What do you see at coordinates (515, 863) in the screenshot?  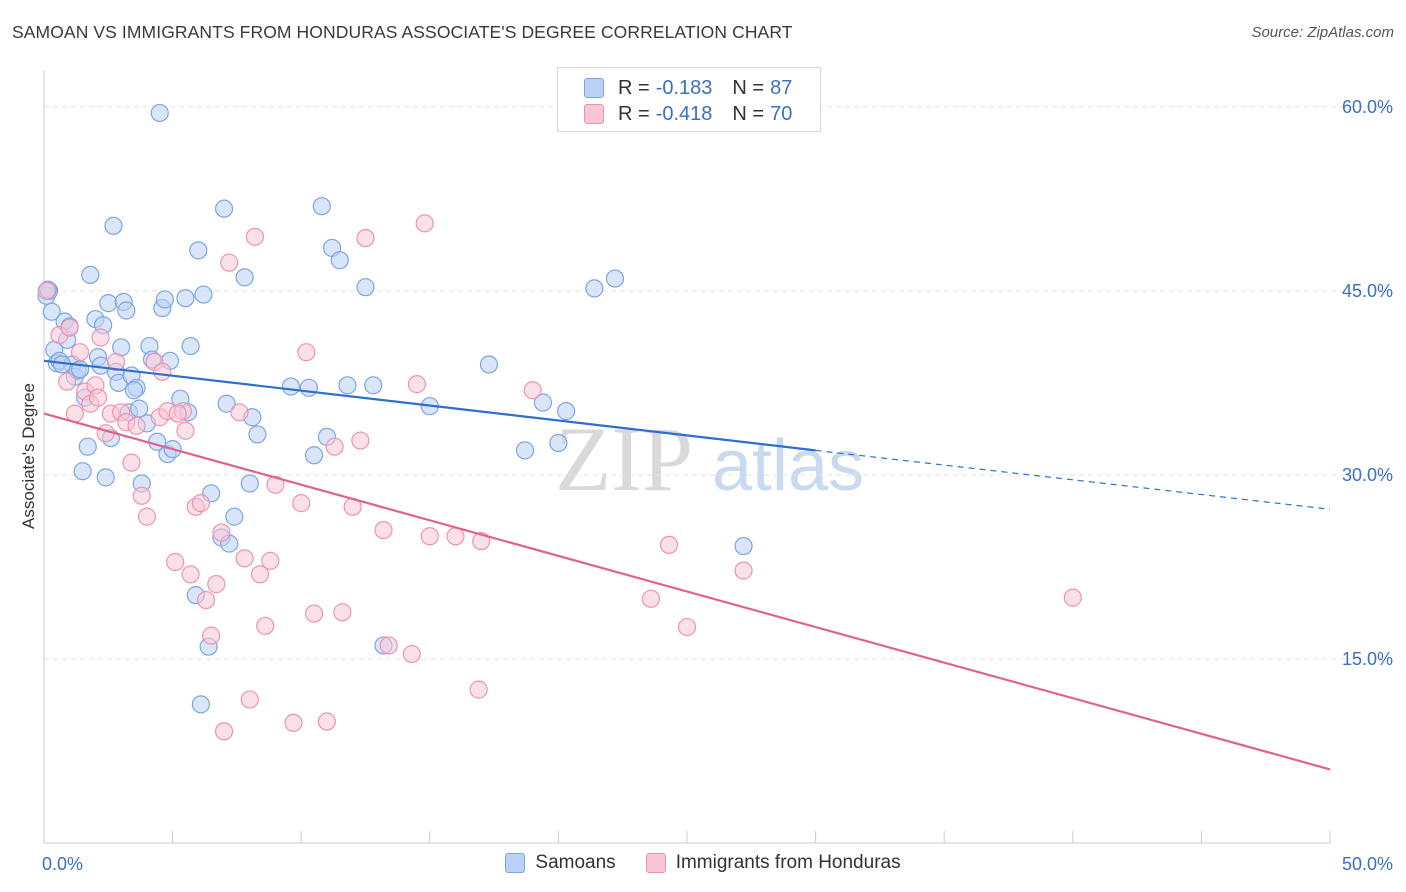 I see `series-swatch-blue` at bounding box center [515, 863].